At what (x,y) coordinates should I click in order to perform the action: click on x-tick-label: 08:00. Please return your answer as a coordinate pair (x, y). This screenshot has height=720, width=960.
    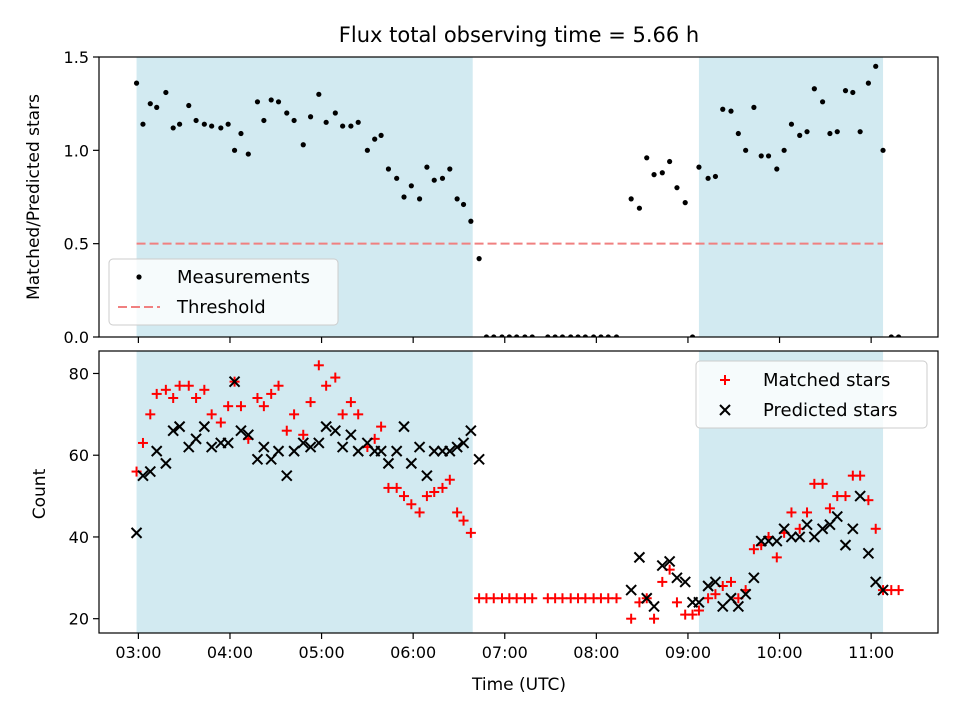
    Looking at the image, I should click on (596, 652).